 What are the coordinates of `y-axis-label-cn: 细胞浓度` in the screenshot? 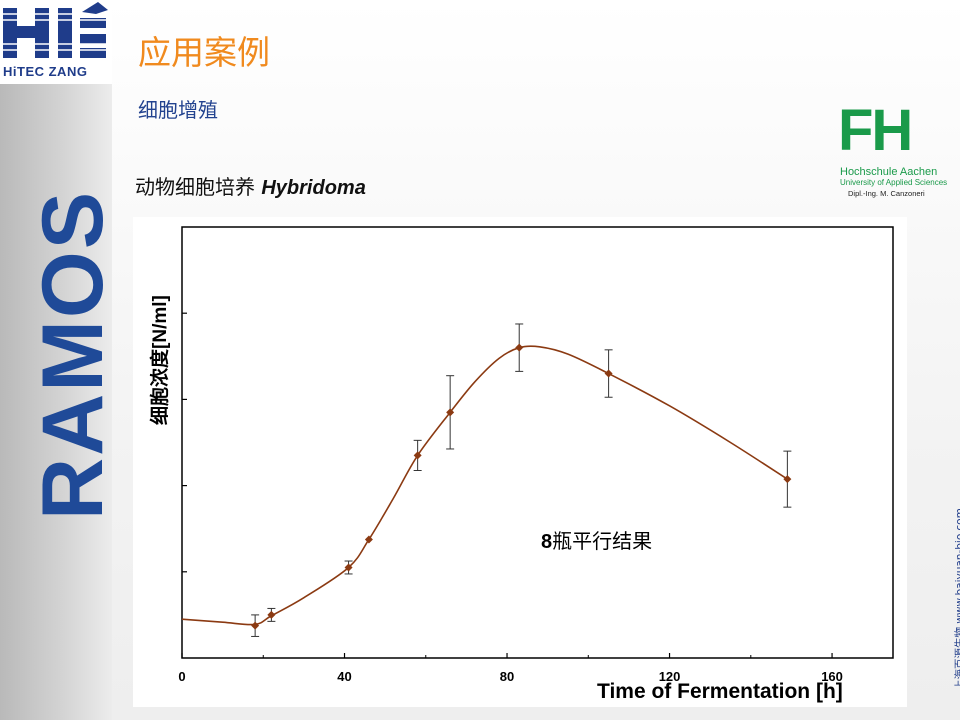 It's located at (160, 386).